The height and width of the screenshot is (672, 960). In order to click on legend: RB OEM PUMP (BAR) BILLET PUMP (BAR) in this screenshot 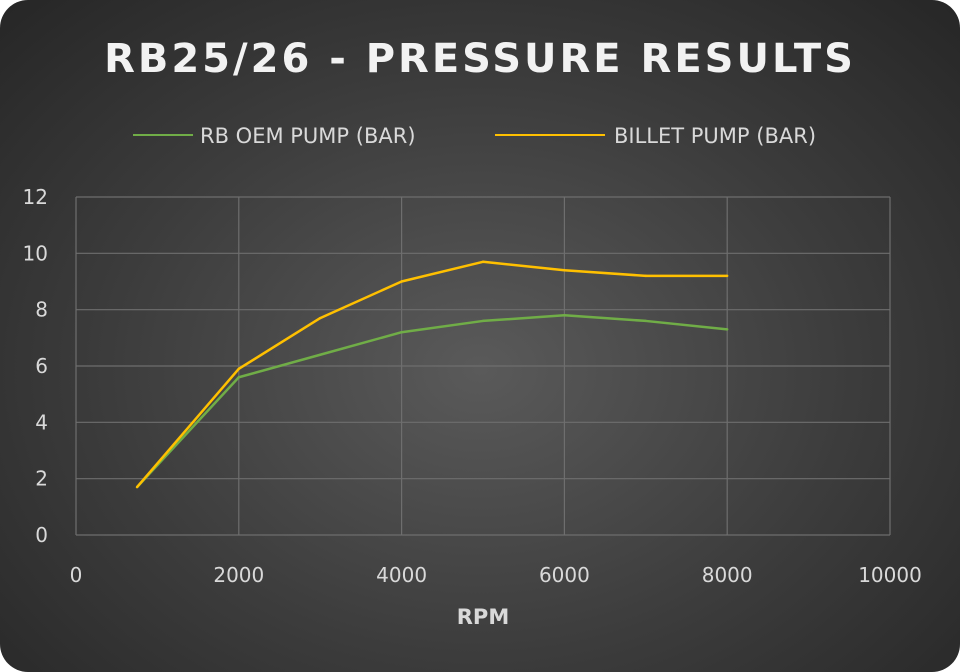, I will do `click(474, 136)`.